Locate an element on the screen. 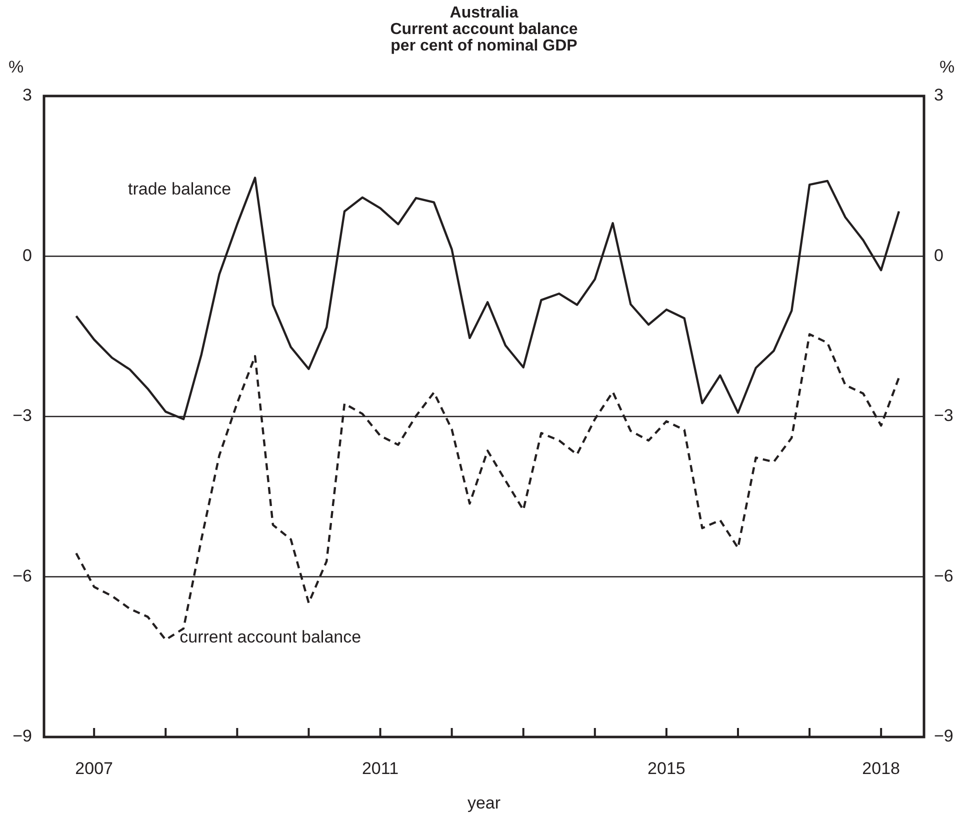 The image size is (965, 816). x-tick-label: 2007 is located at coordinates (94, 768).